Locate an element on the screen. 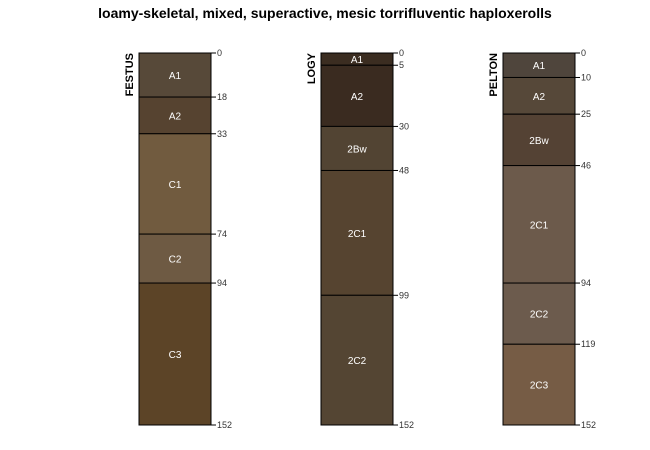 Image resolution: width=650 pixels, height=450 pixels. horizon-label: 2C3 is located at coordinates (539, 386).